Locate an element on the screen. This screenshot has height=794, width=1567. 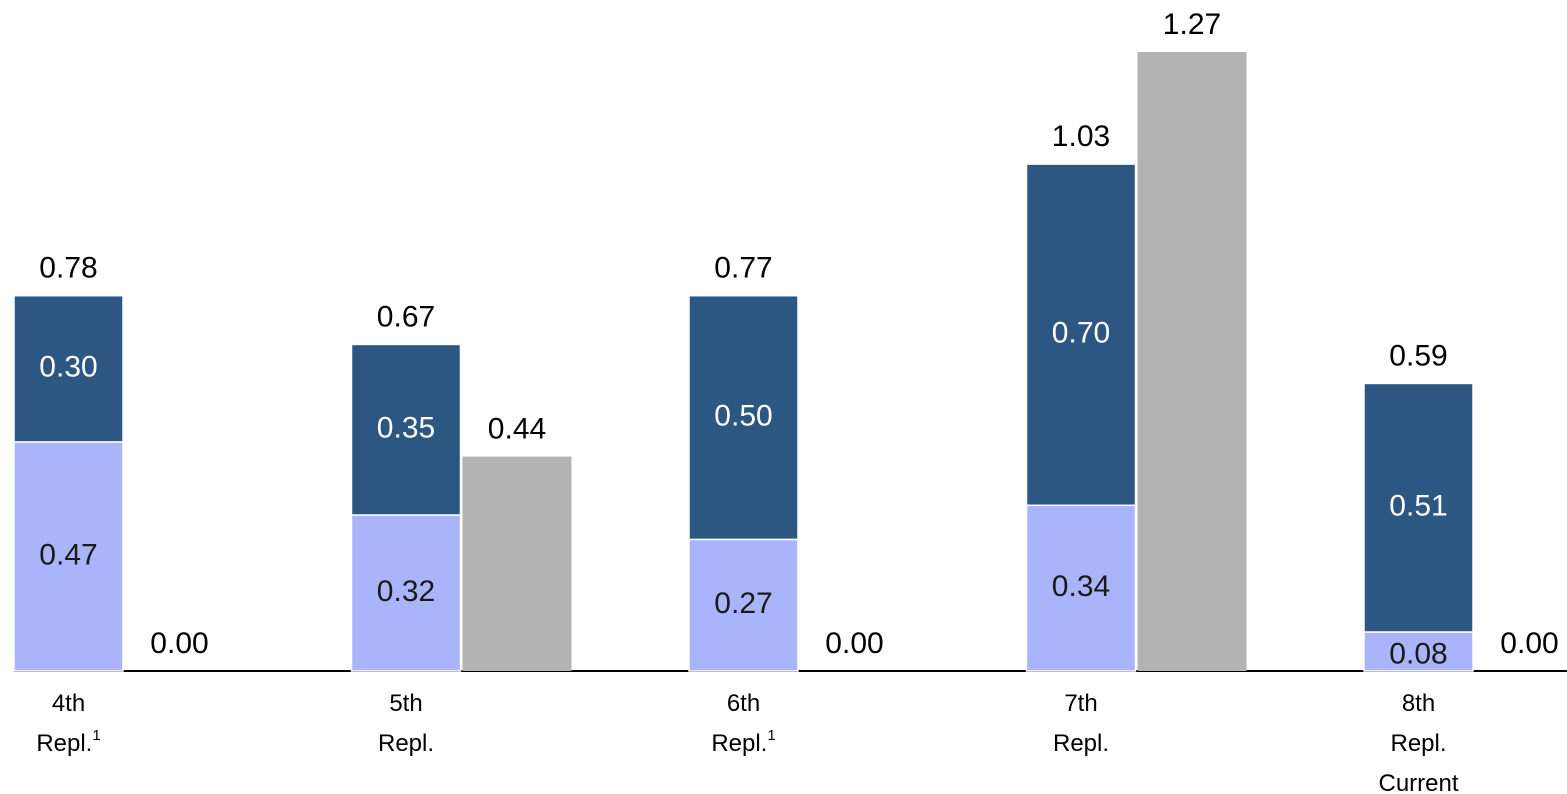
segment-label: 0.50 is located at coordinates (743, 415).